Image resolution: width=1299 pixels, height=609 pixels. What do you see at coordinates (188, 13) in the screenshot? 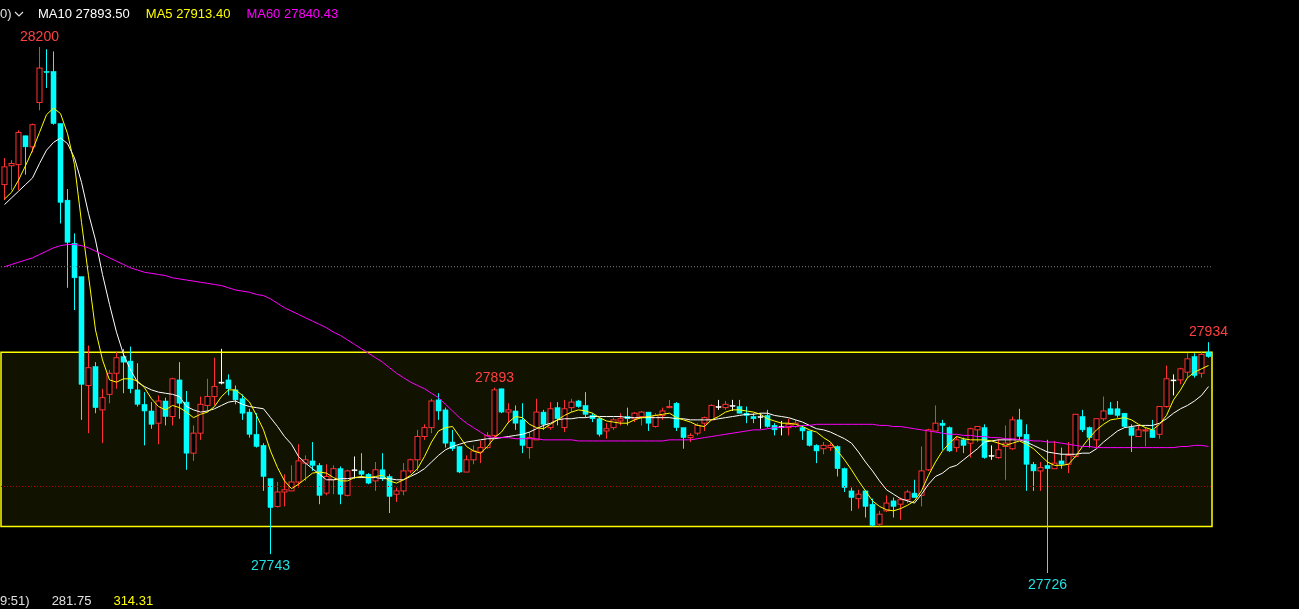
I see `text: MA5 27913.40` at bounding box center [188, 13].